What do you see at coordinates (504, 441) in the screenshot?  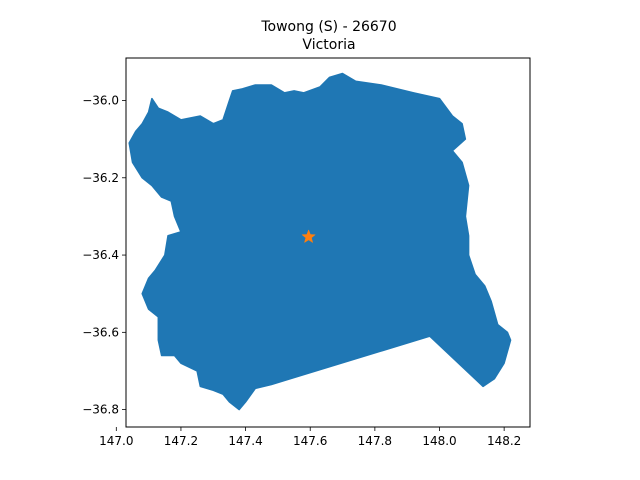 I see `x-tick-label: 148.2` at bounding box center [504, 441].